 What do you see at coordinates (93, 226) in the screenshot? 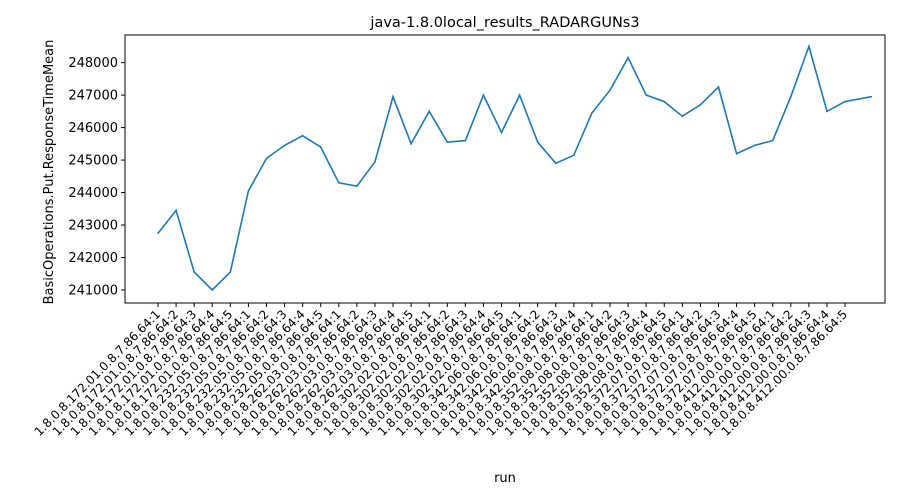
I see `y-tick-label: 243000` at bounding box center [93, 226].